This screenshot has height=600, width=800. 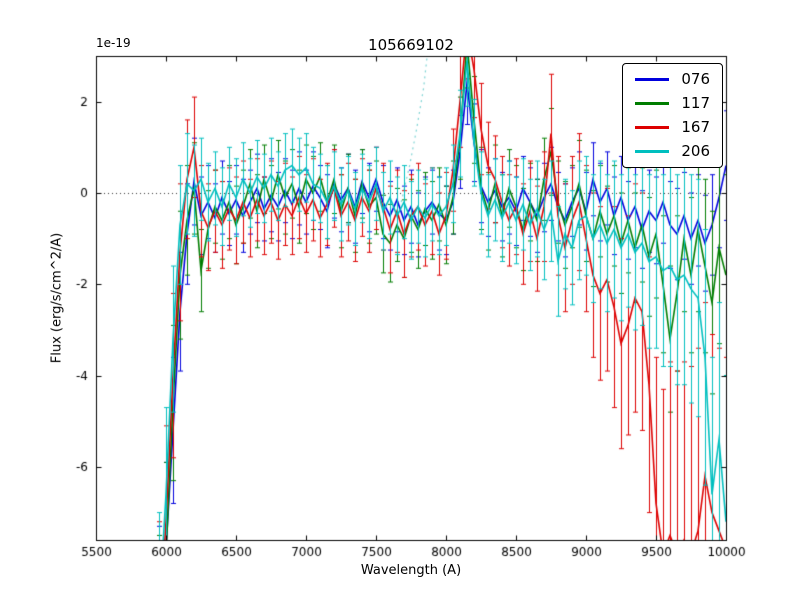 I want to click on legend-label: 076, so click(x=695, y=79).